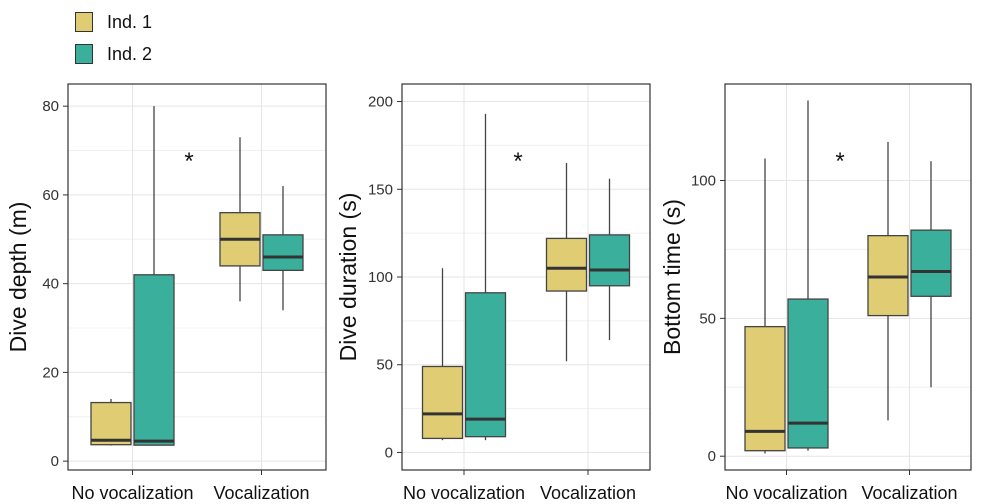  Describe the element at coordinates (348, 277) in the screenshot. I see `y-axis-title: Dive duration (s)` at that location.